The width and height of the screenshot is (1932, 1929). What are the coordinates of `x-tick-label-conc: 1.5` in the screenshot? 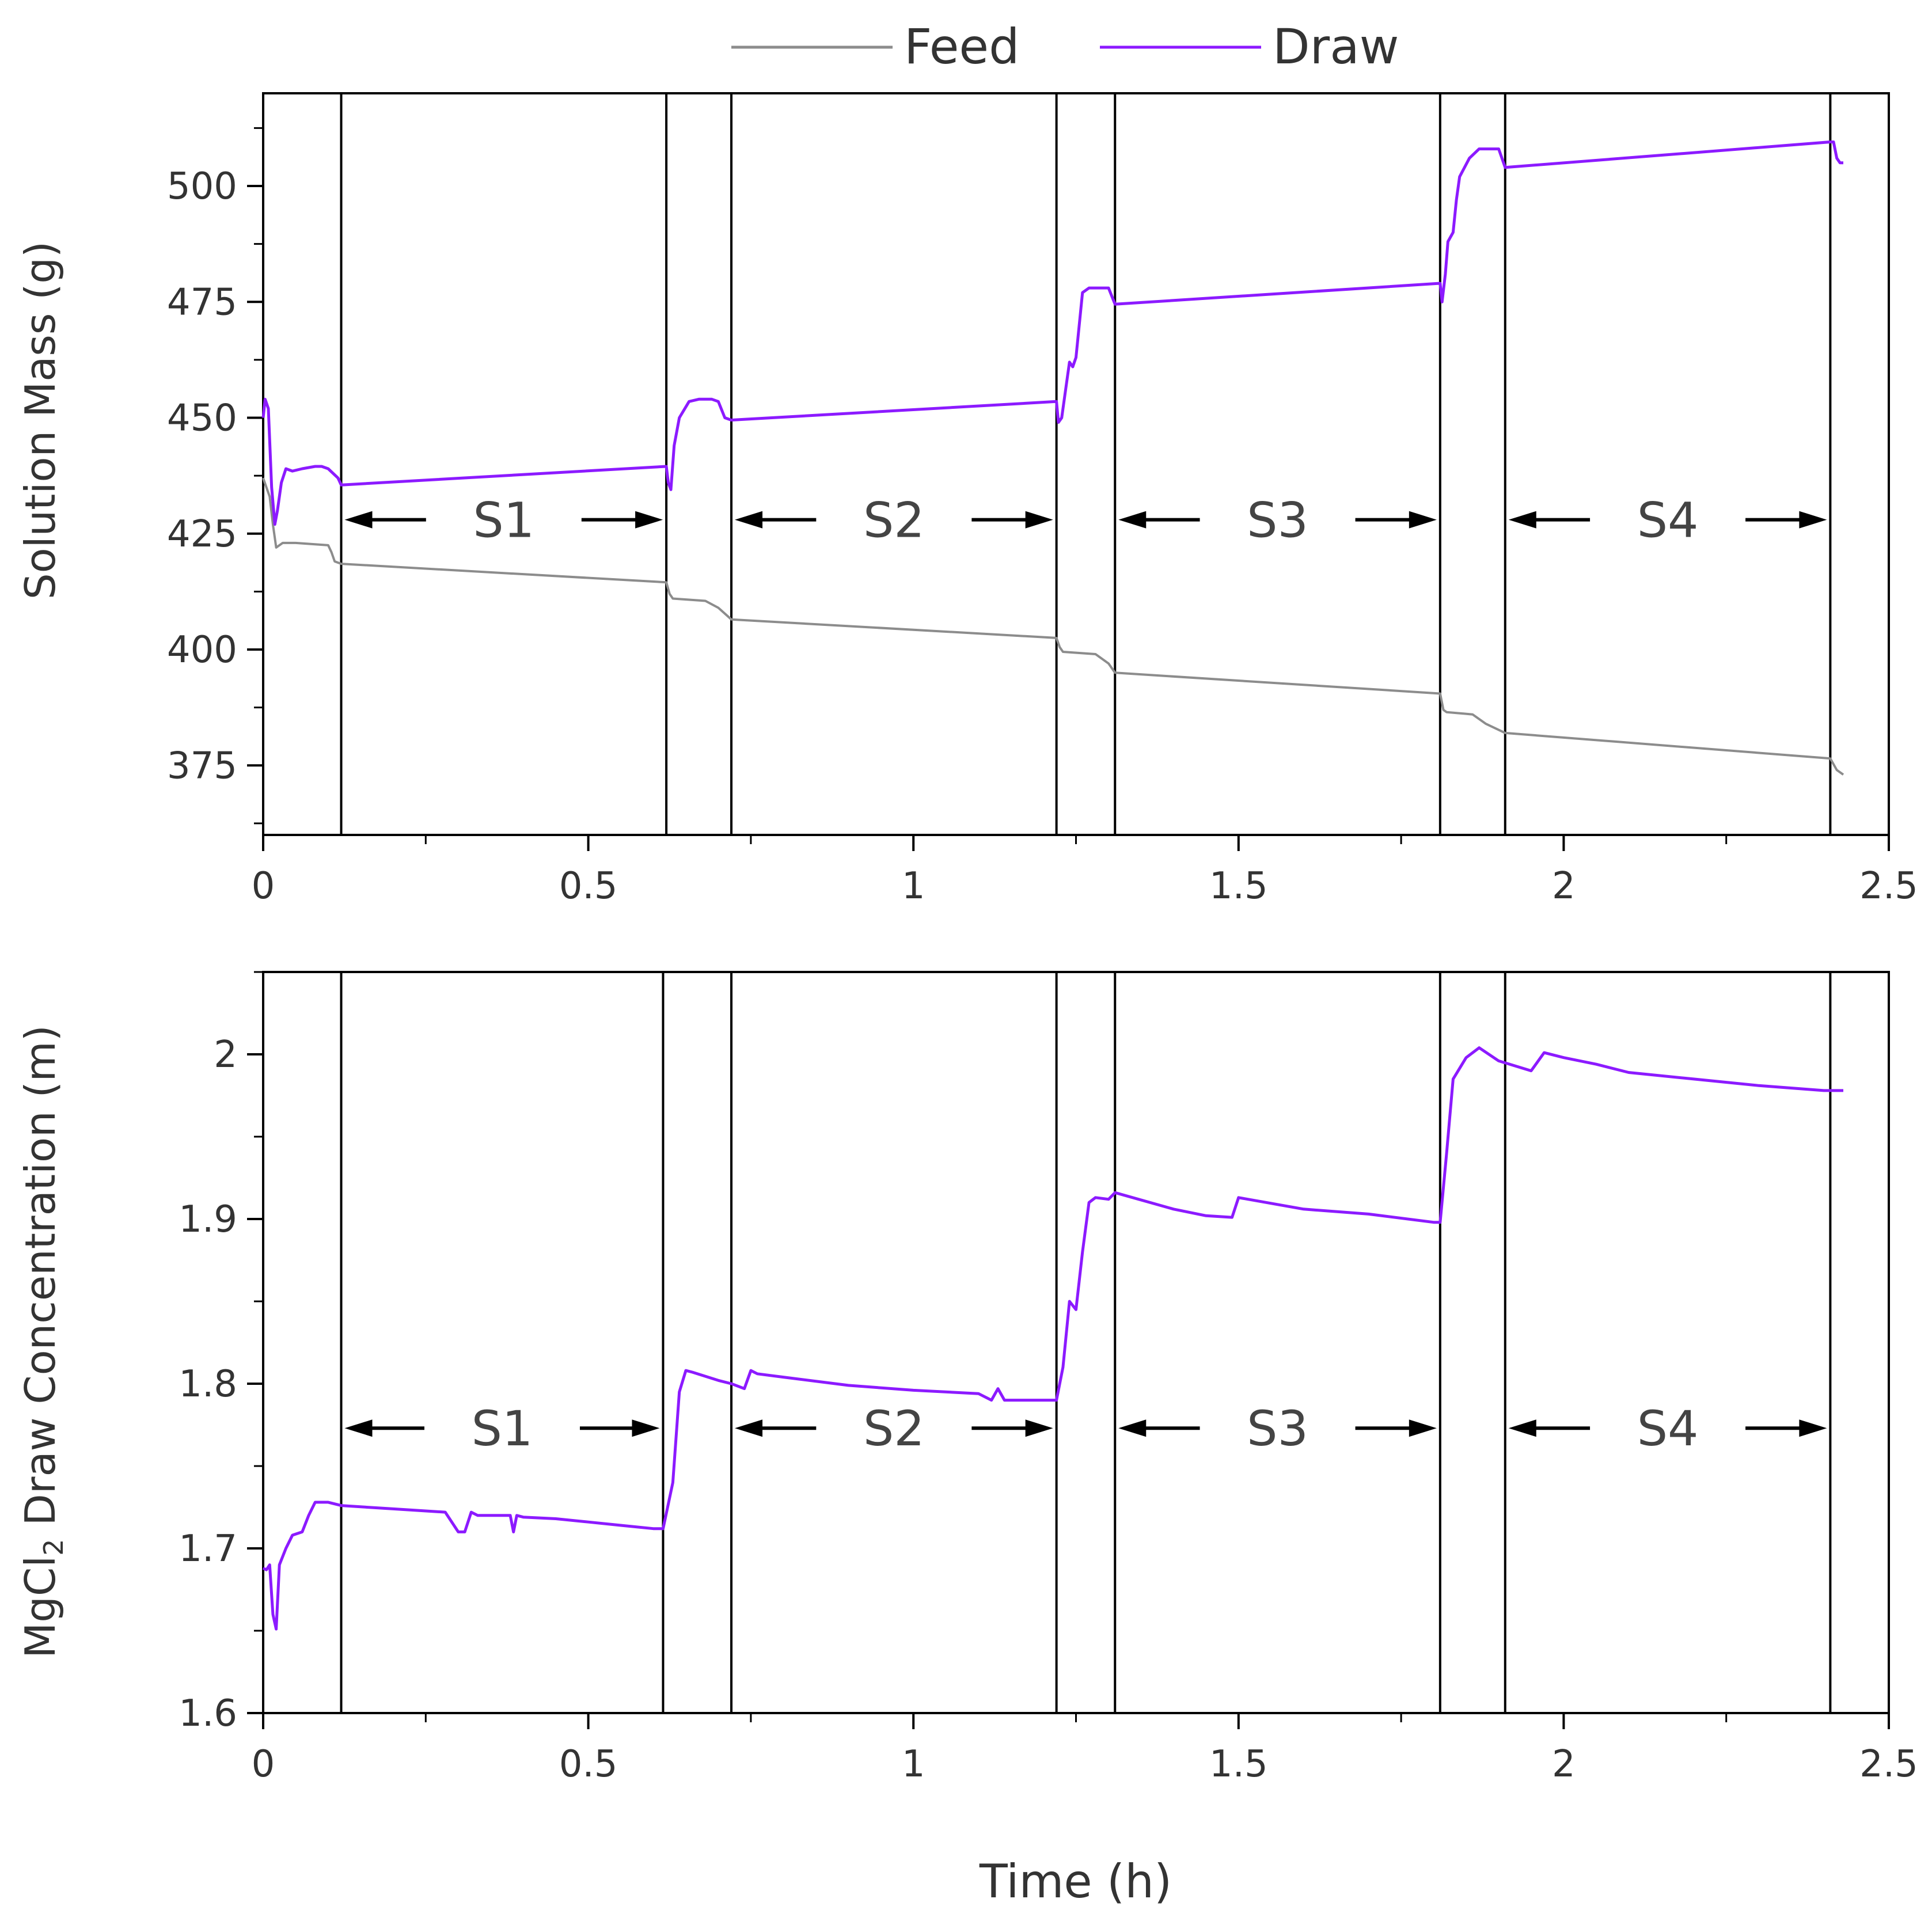 It's located at (1238, 1764).